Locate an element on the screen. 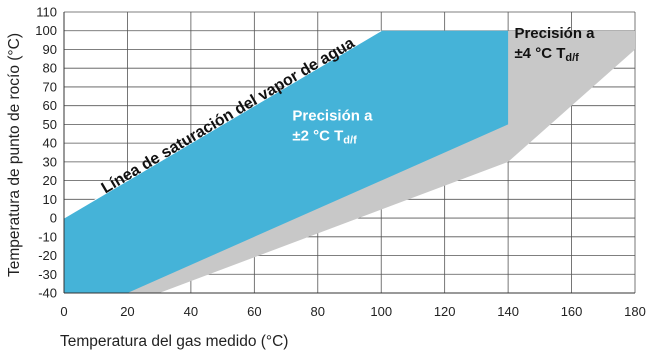 The width and height of the screenshot is (651, 353). x-tick-label: 0 is located at coordinates (63, 311).